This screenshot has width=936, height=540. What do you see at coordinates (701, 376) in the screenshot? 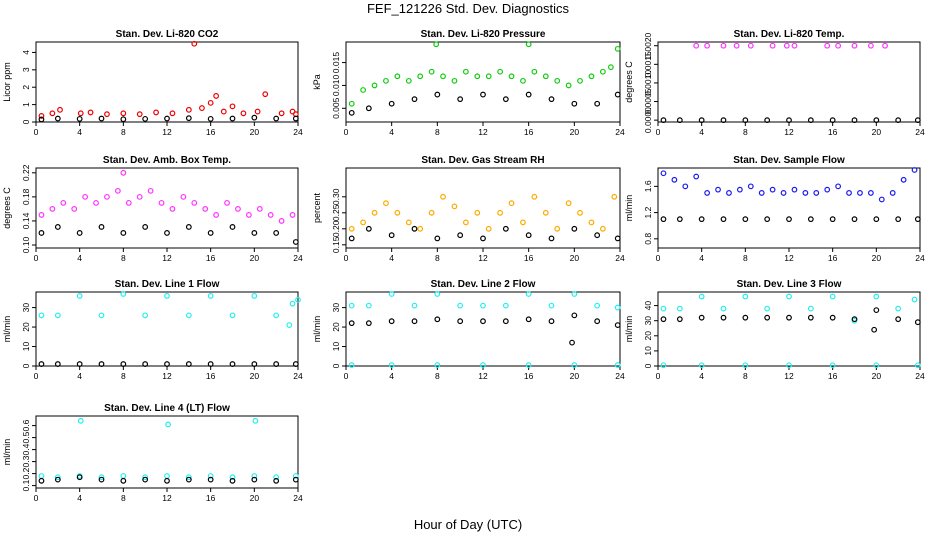
I see `x-tick-label: 4` at bounding box center [701, 376].